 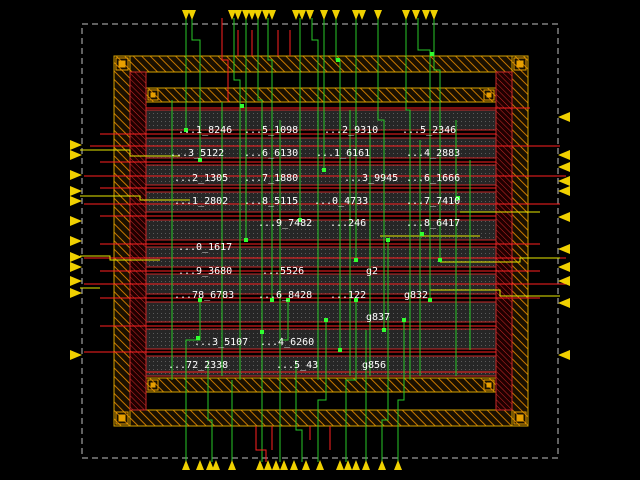 I want to click on cell-label: g837, so click(x=378, y=317).